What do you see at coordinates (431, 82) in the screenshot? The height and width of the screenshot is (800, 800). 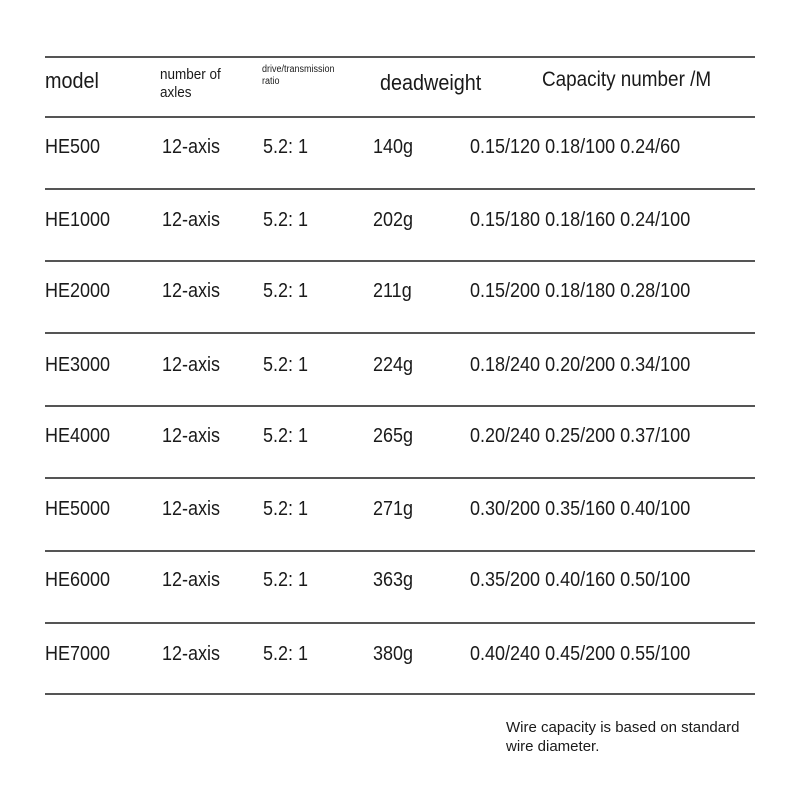 I see `header-weight: deadweight` at bounding box center [431, 82].